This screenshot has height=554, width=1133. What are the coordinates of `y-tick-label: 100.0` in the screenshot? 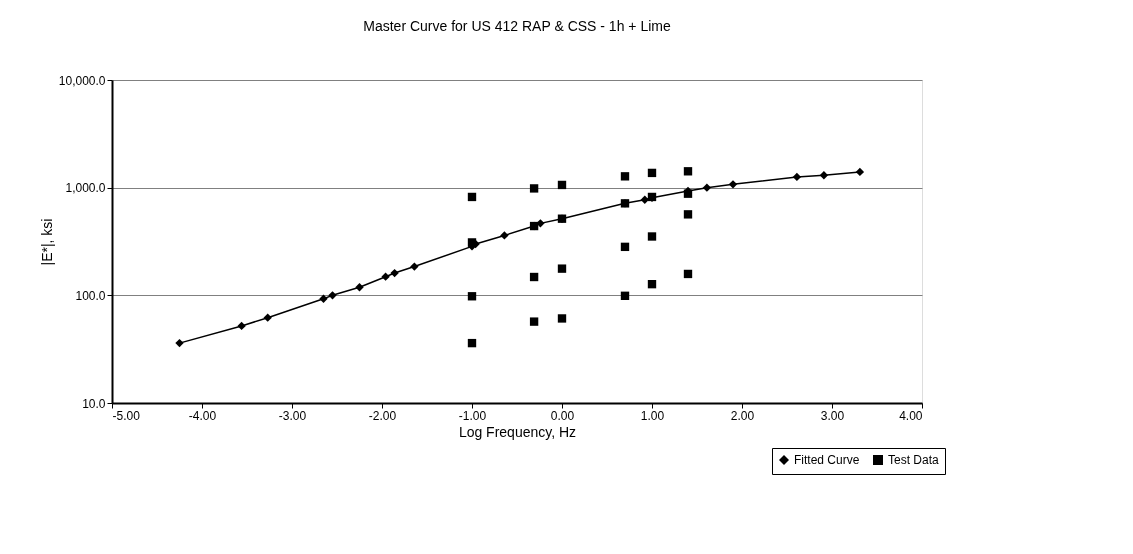 It's located at (90, 295).